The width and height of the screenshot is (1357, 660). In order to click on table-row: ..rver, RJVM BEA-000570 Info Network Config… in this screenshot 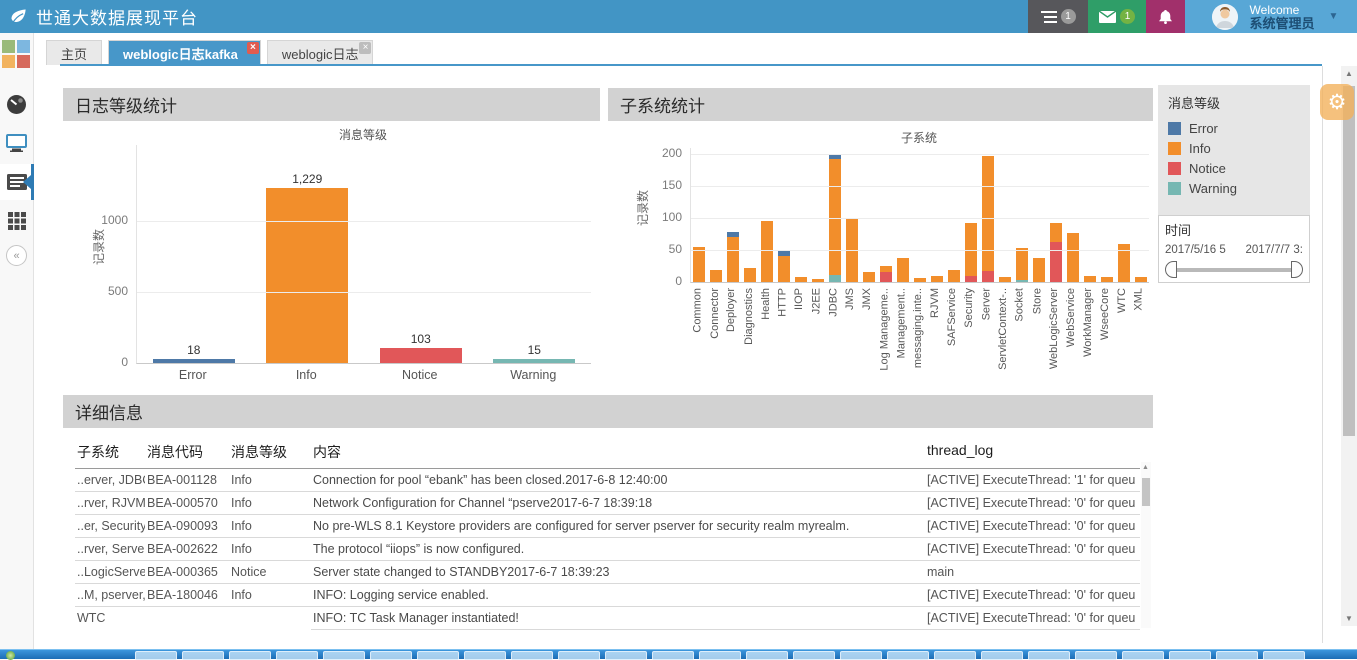, I will do `click(607, 503)`.